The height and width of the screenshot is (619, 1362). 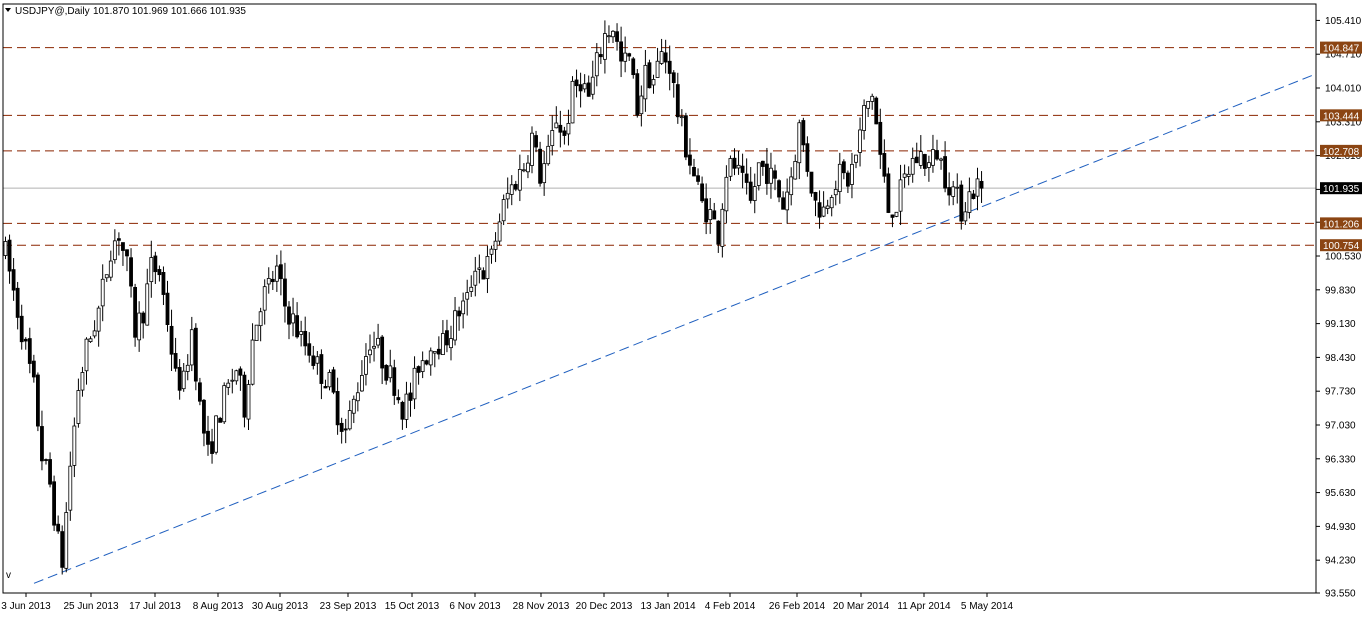 I want to click on x-tick-label: 11 Apr 2014, so click(x=924, y=606).